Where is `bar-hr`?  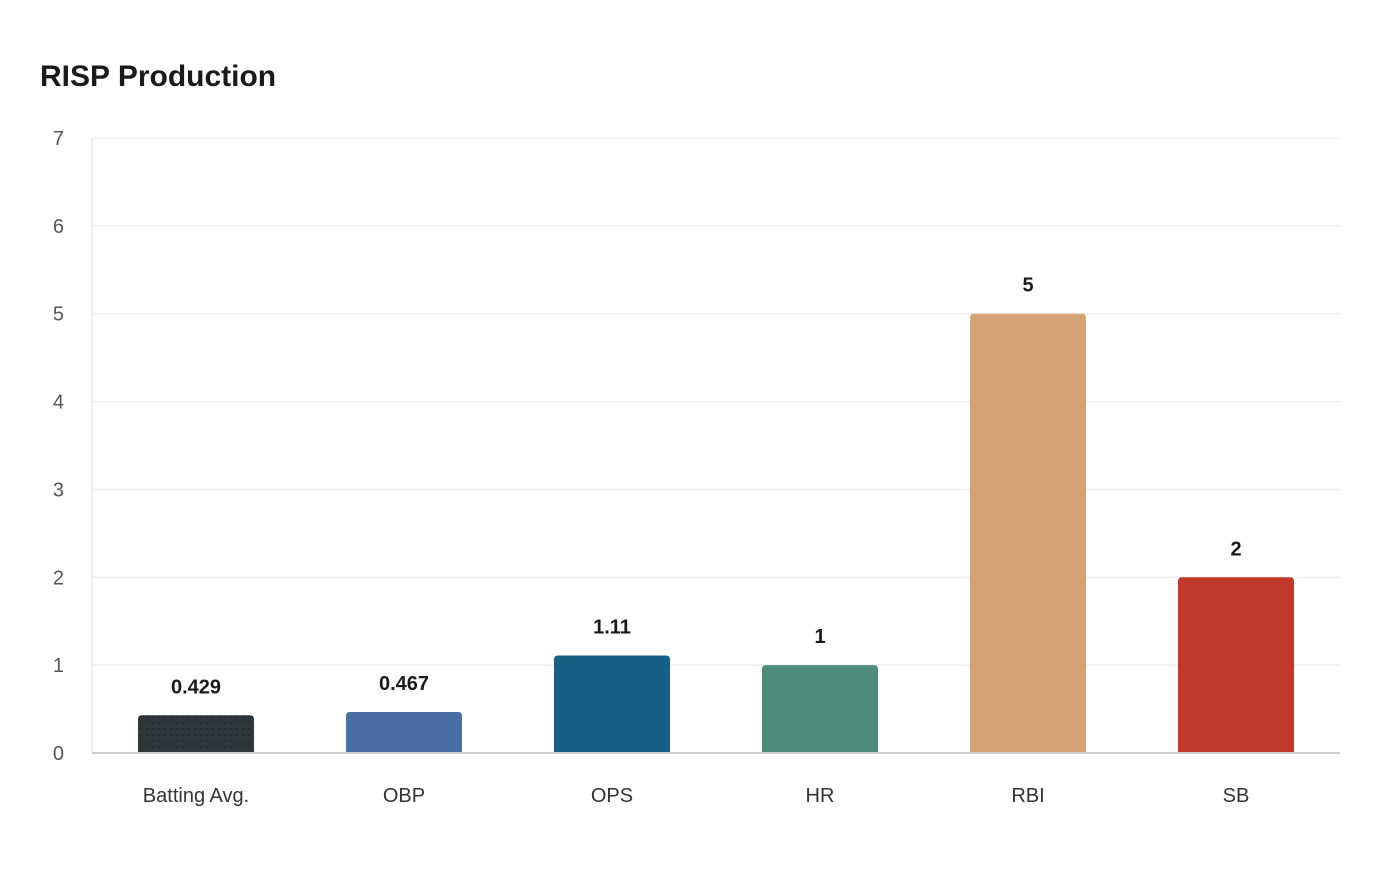 bar-hr is located at coordinates (820, 709).